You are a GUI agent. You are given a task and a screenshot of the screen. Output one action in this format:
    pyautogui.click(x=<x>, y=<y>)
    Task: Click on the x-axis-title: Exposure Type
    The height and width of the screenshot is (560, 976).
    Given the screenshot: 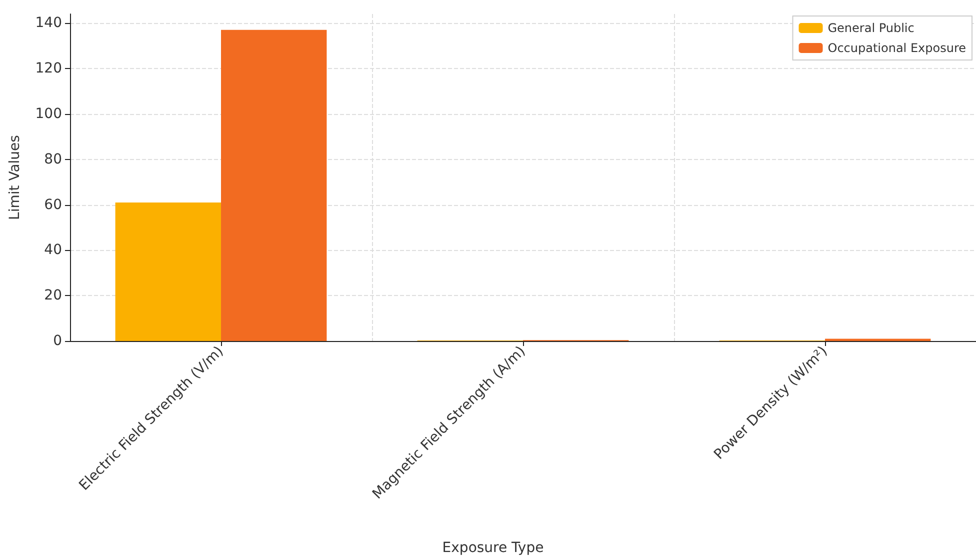 What is the action you would take?
    pyautogui.click(x=493, y=548)
    